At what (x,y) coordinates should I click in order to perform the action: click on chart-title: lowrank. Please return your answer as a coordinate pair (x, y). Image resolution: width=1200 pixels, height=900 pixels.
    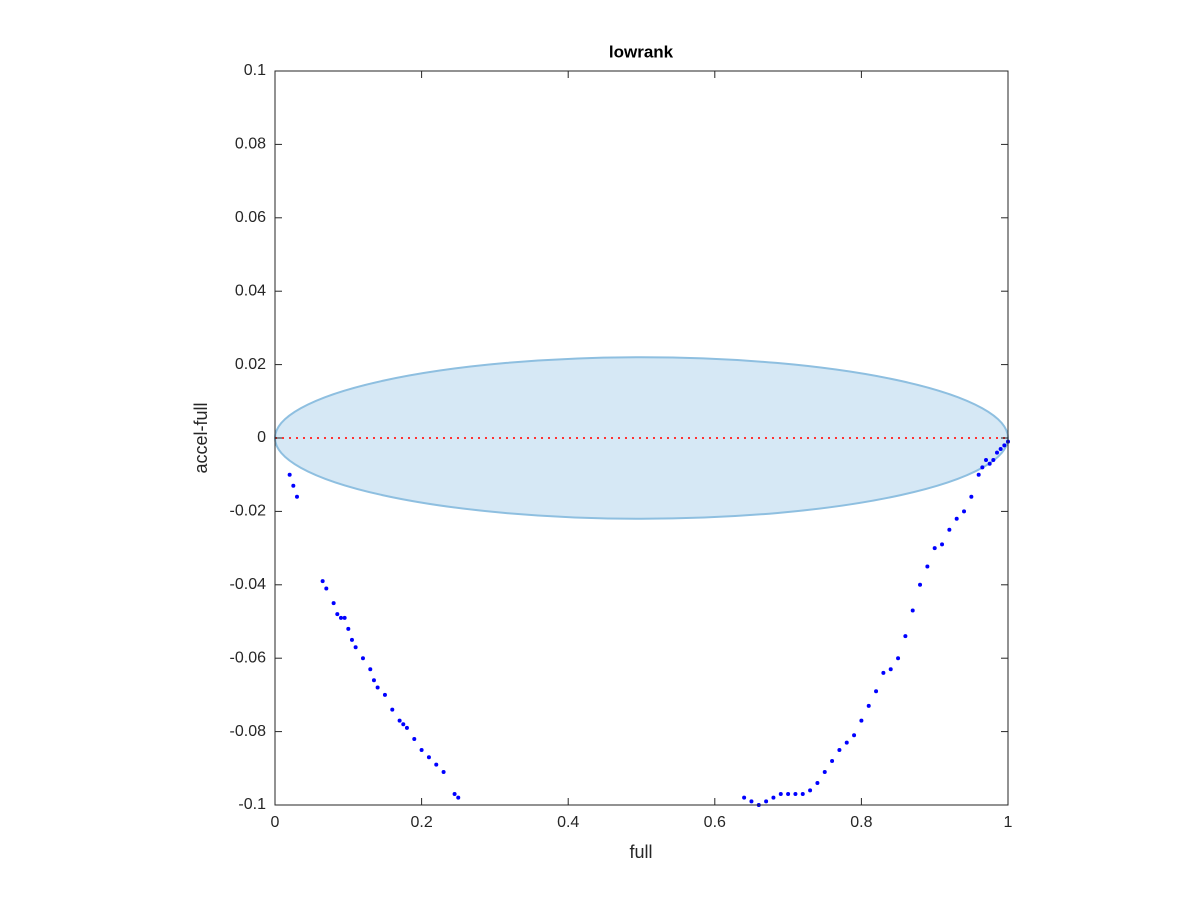
    Looking at the image, I should click on (641, 51).